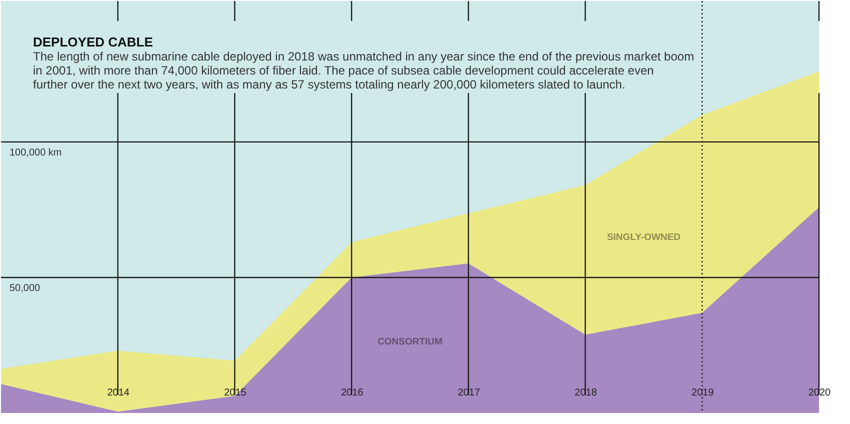  I want to click on x-tick-label: 2018, so click(586, 393).